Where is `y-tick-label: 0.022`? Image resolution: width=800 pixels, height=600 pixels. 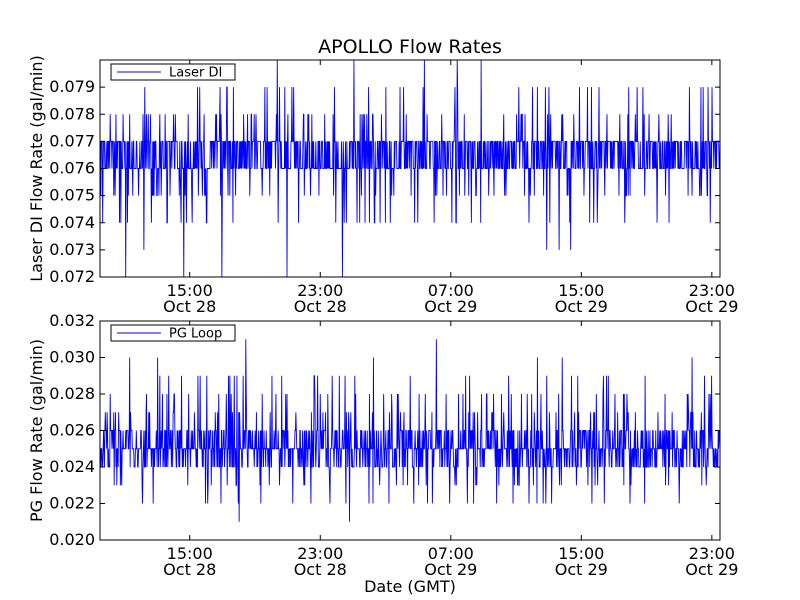
y-tick-label: 0.022 is located at coordinates (72, 503).